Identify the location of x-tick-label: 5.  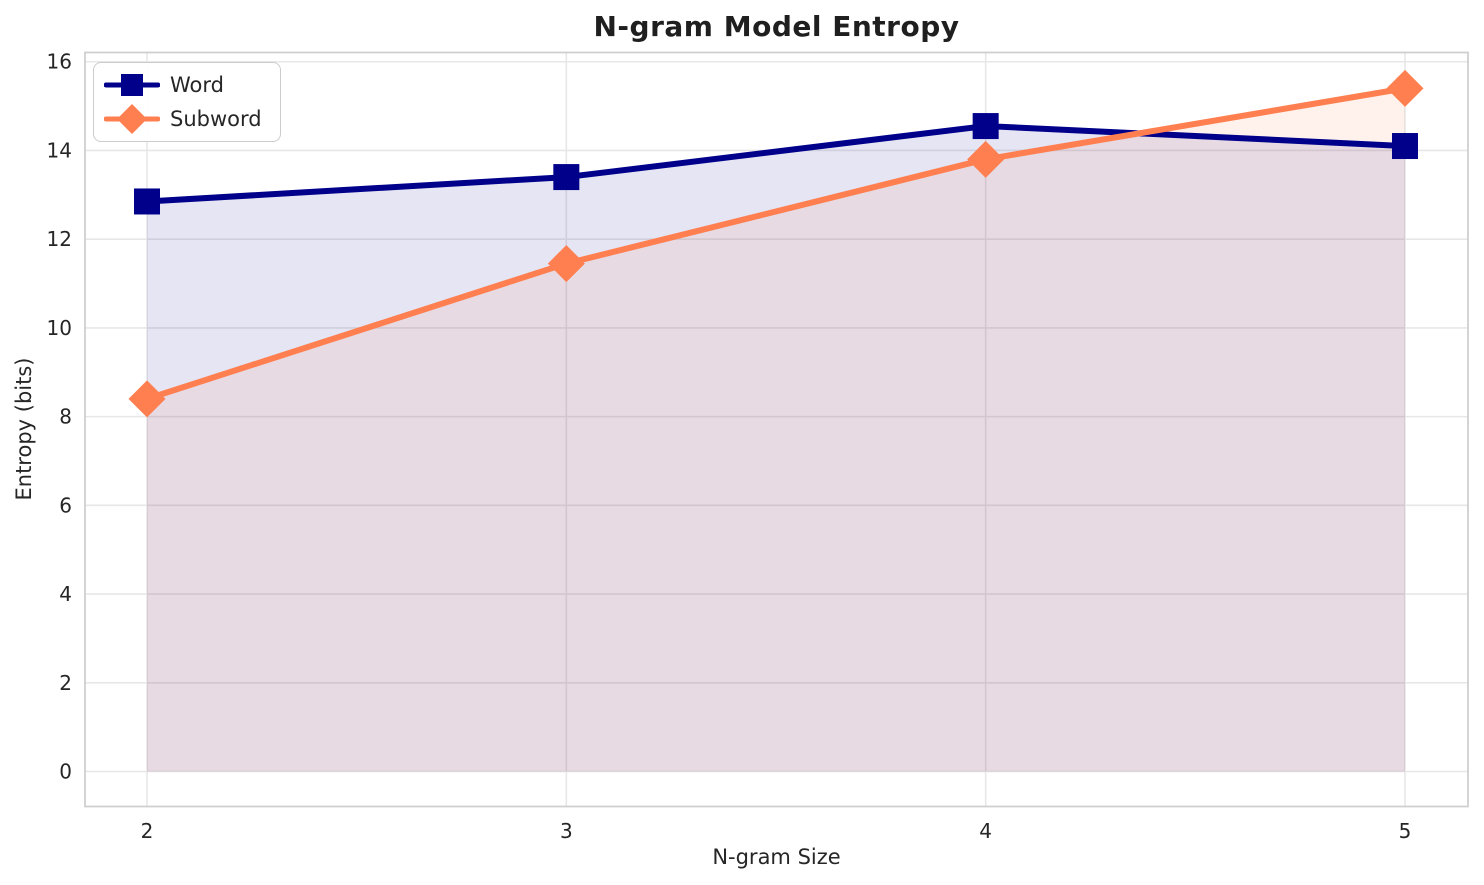
(1405, 831).